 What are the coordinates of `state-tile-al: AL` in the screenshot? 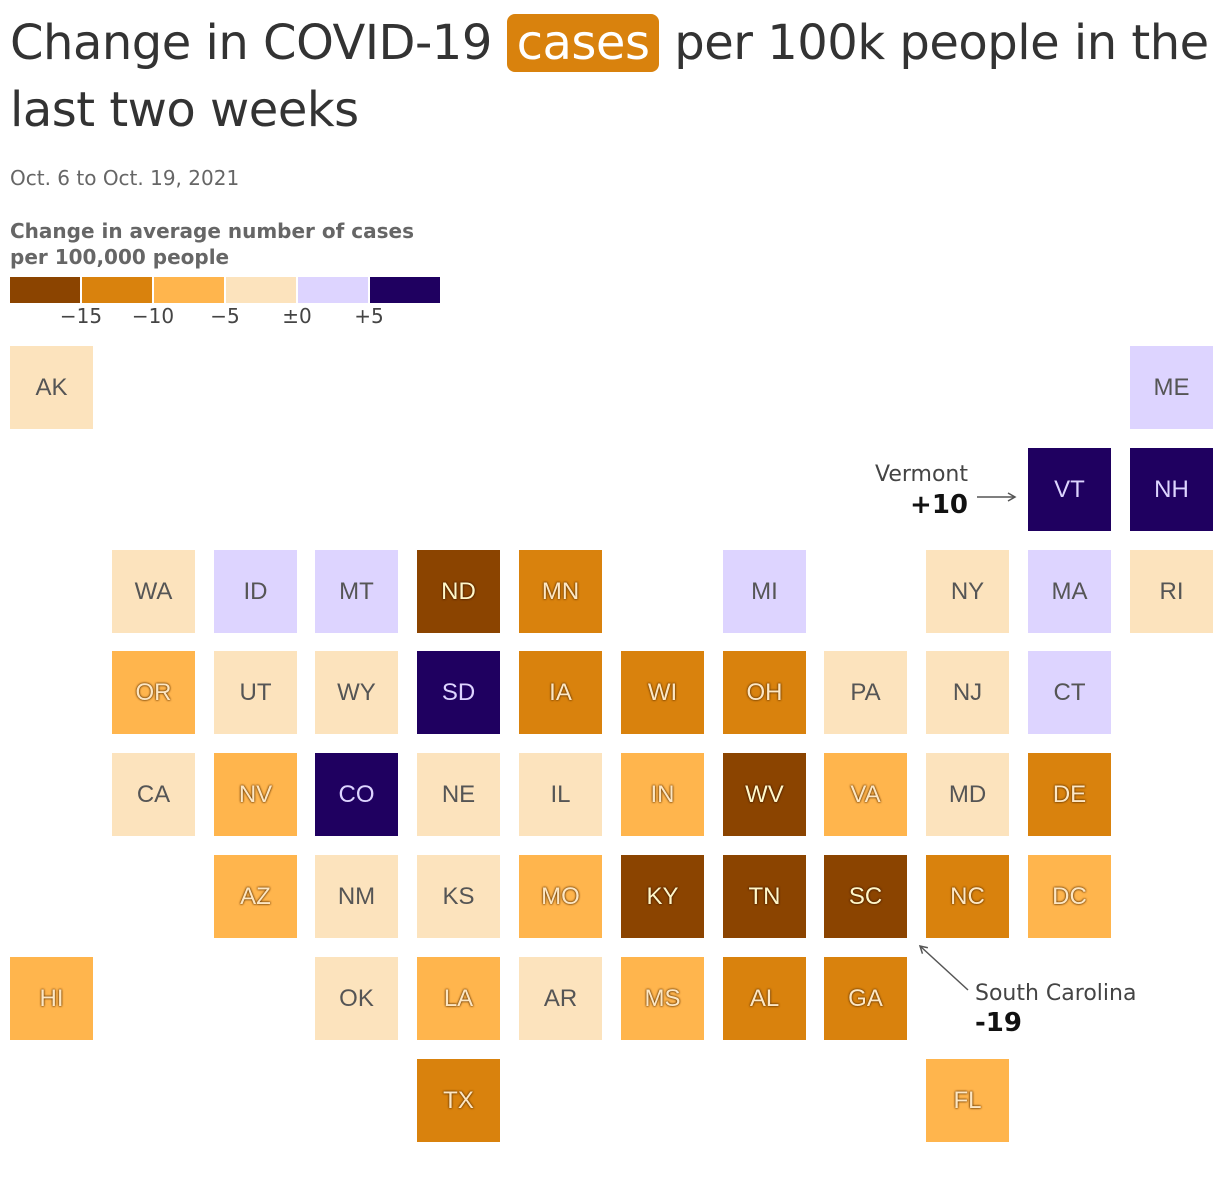 It's located at (764, 998).